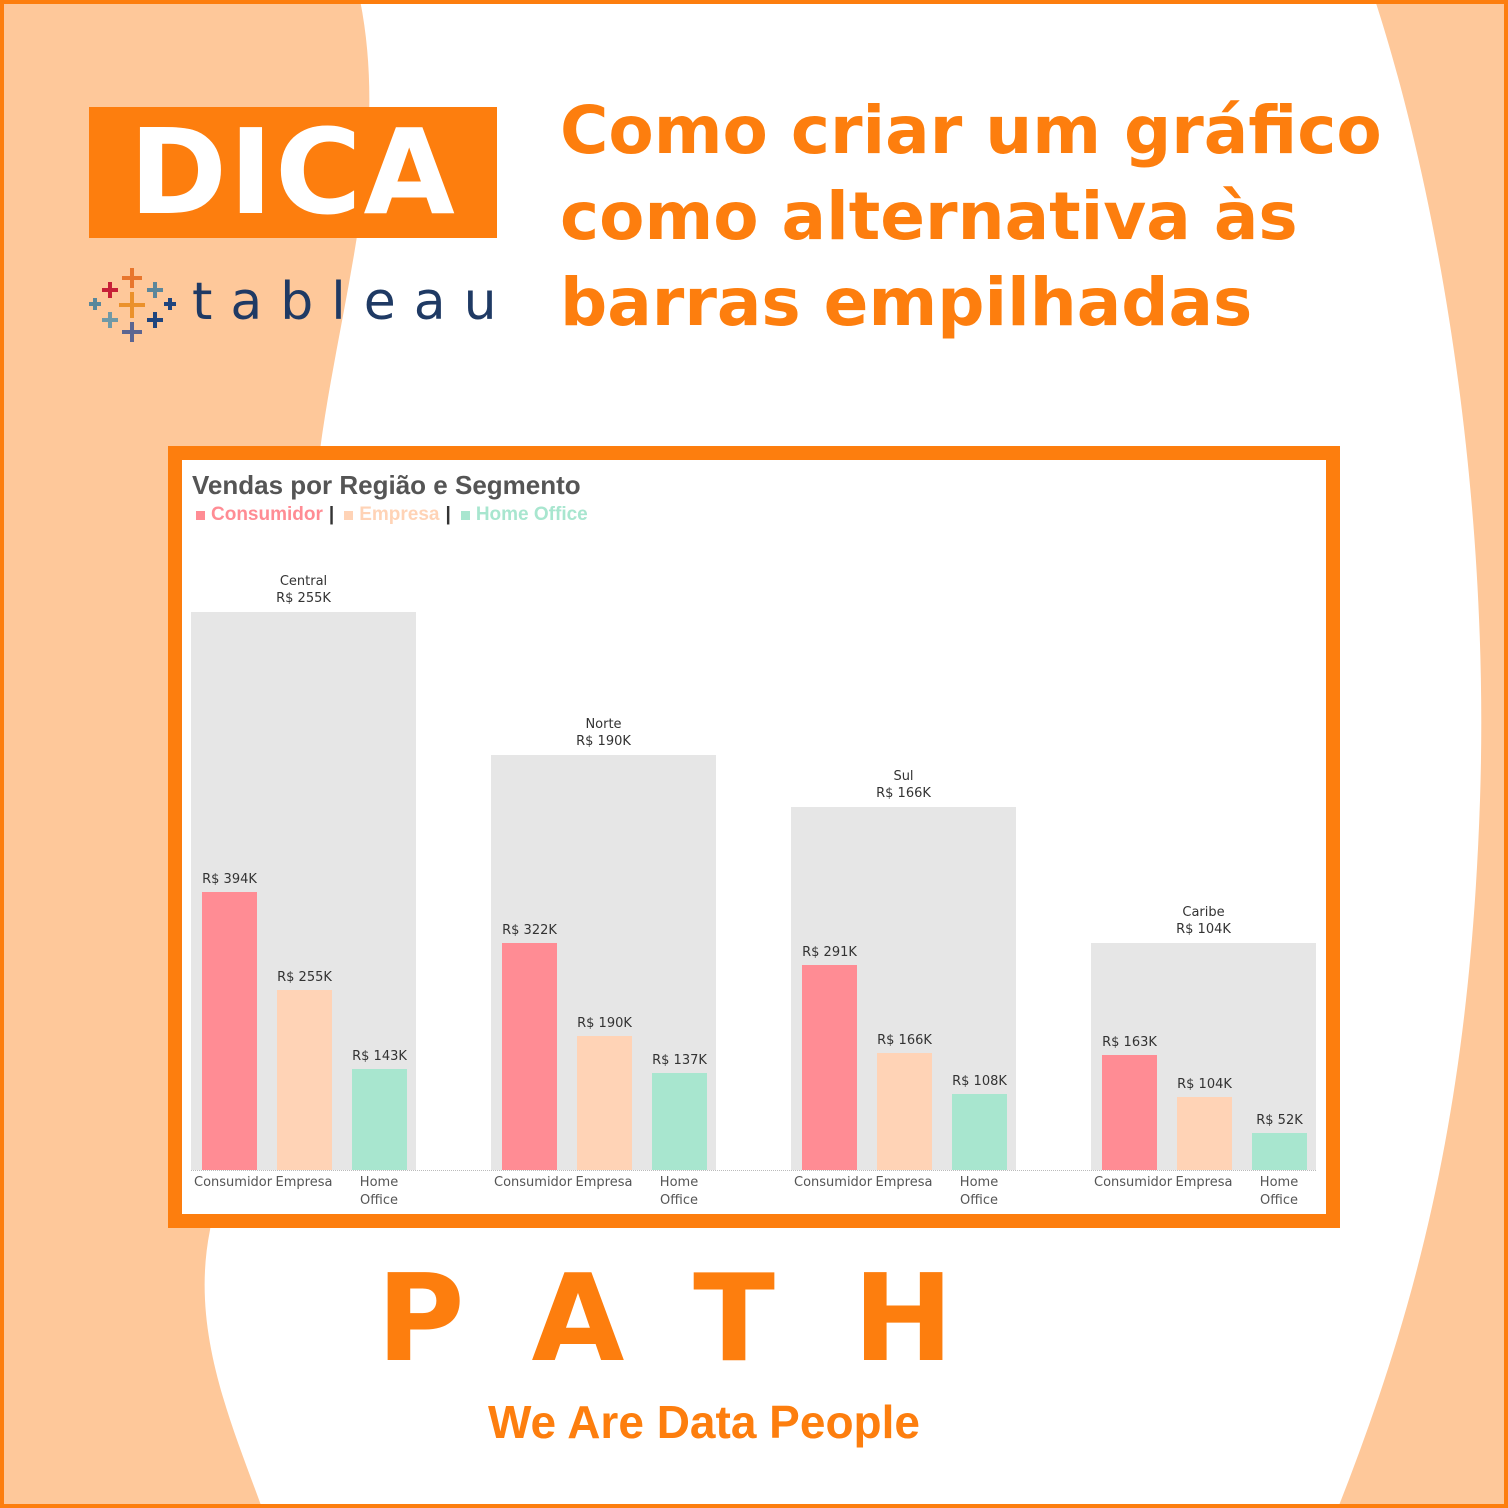 The image size is (1508, 1508). Describe the element at coordinates (604, 1023) in the screenshot. I see `value-label: R$ 190K` at that location.